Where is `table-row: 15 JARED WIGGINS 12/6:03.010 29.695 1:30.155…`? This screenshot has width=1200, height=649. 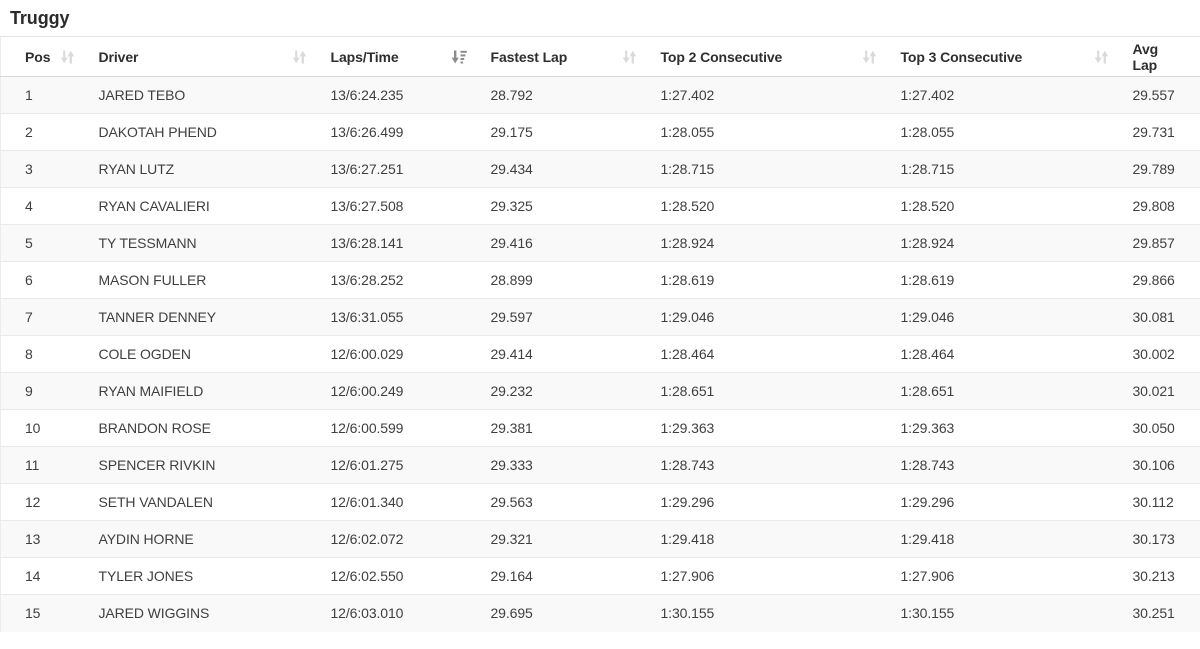
table-row: 15 JARED WIGGINS 12/6:03.010 29.695 1:30.155… is located at coordinates (600, 613).